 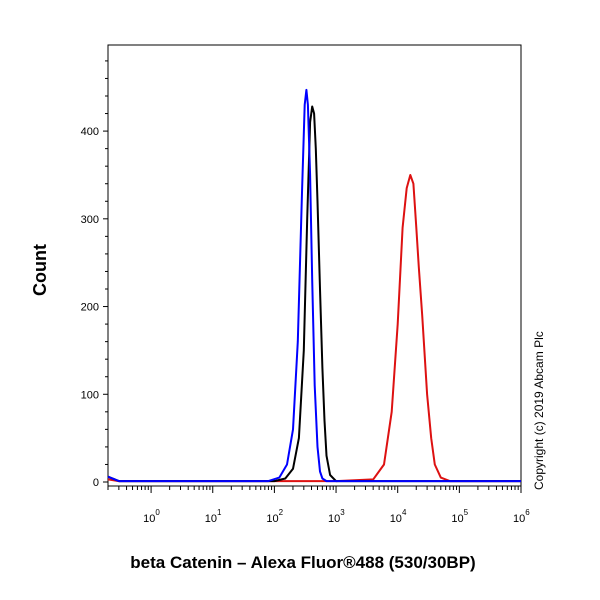 I want to click on y-tick-label: 300, so click(x=90, y=220).